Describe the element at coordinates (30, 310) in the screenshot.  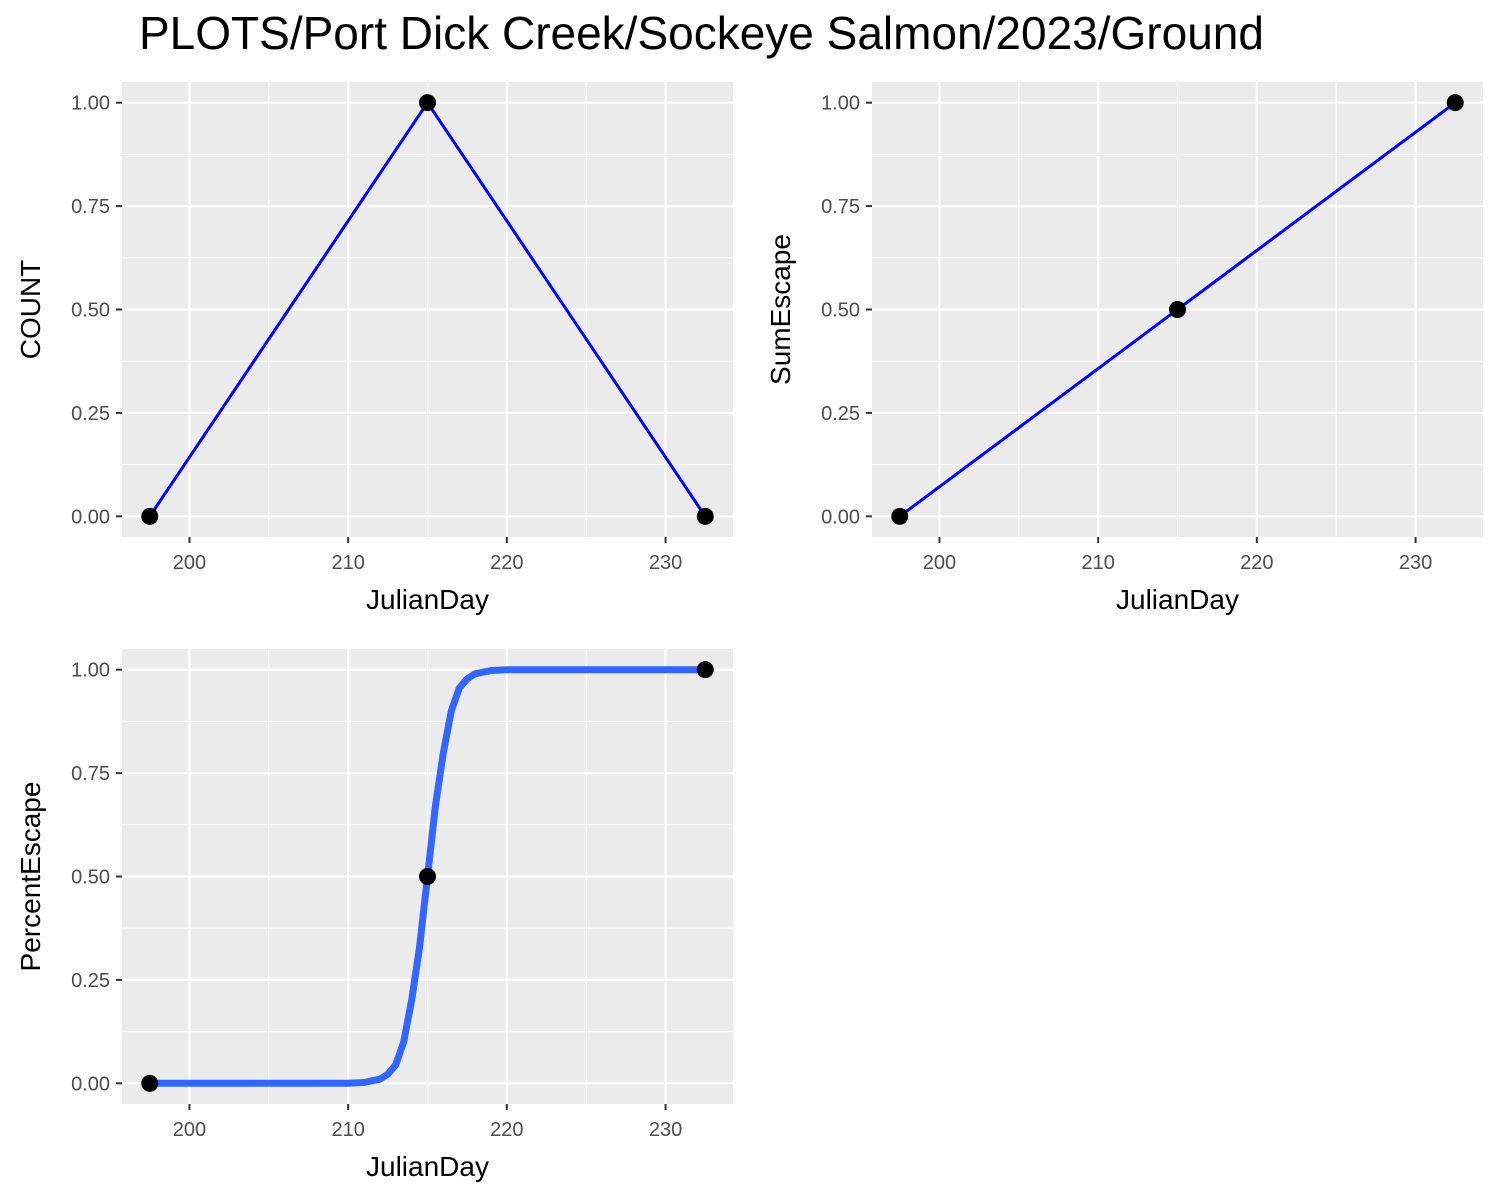
I see `y-axis-title: COUNT` at that location.